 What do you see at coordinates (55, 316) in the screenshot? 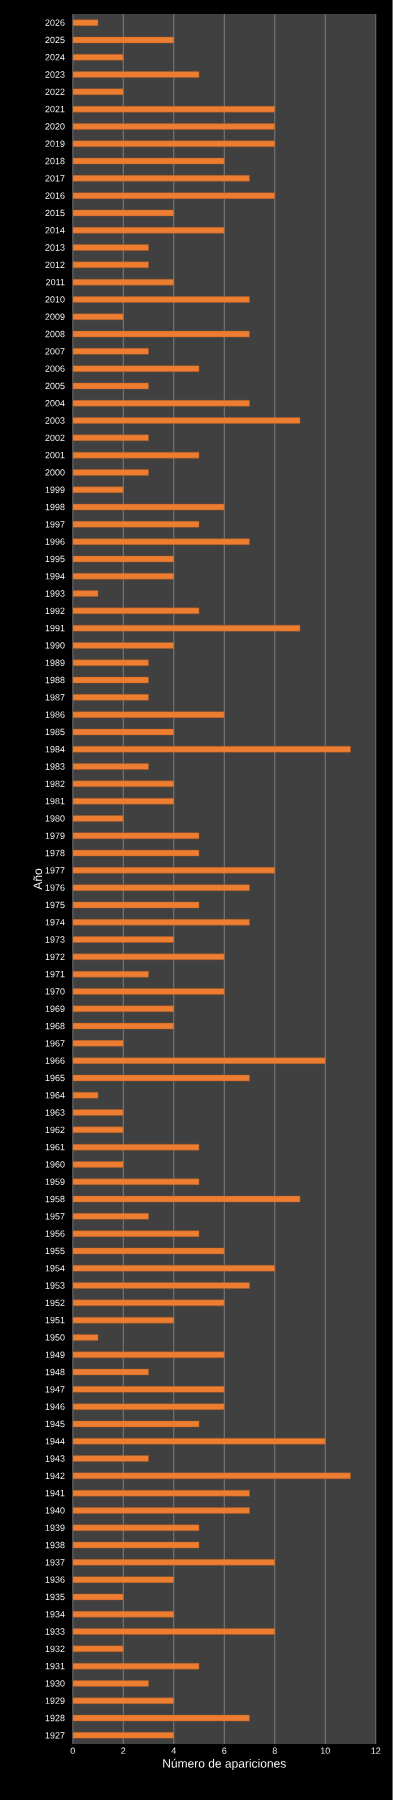
I see `y-tick-label: 2009` at bounding box center [55, 316].